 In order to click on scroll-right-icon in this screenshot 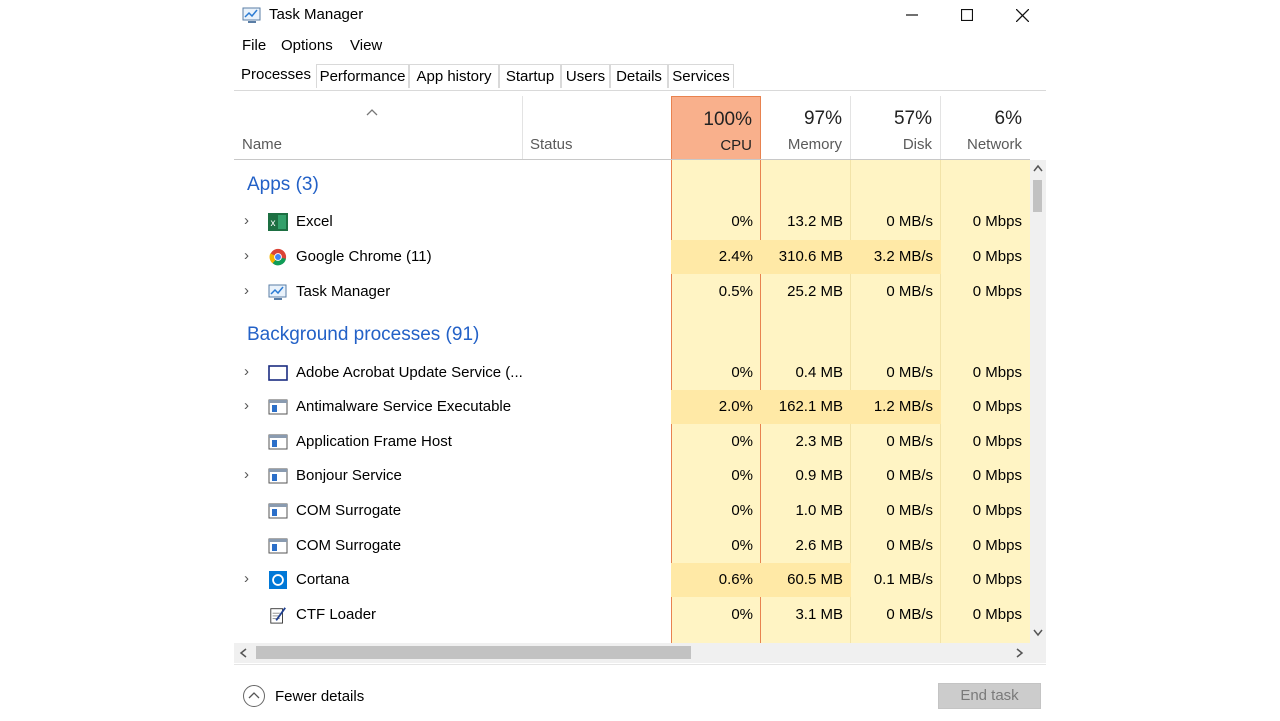, I will do `click(1020, 653)`.